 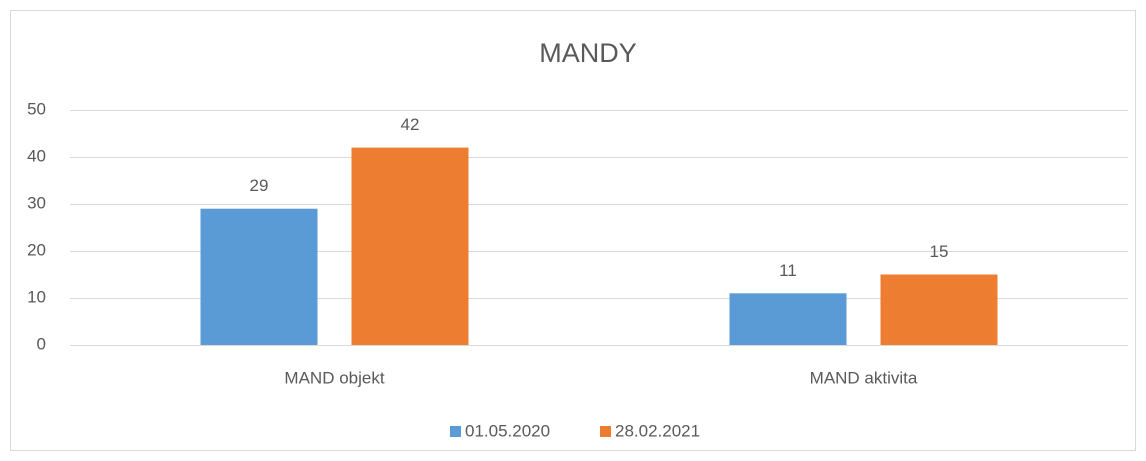 What do you see at coordinates (588, 53) in the screenshot?
I see `chart-title: MANDY` at bounding box center [588, 53].